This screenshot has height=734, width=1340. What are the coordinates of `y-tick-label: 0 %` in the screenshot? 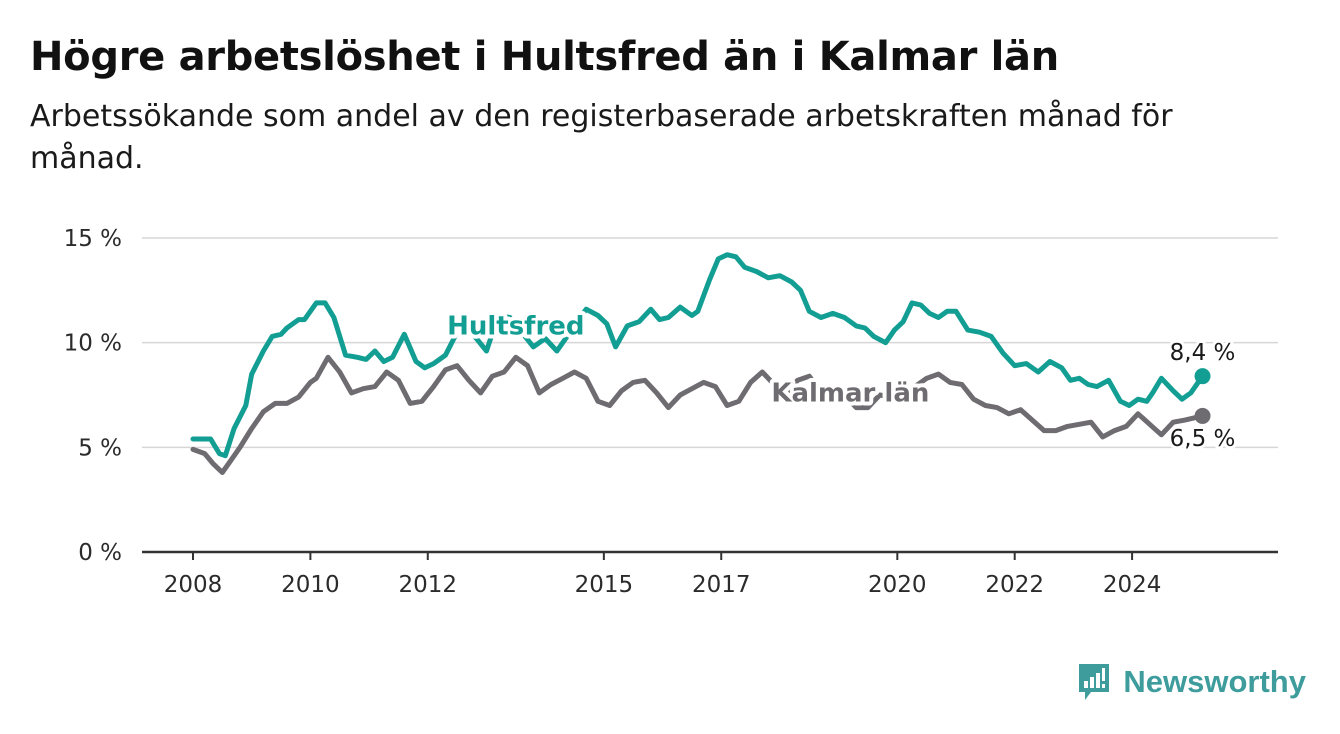 It's located at (100, 553).